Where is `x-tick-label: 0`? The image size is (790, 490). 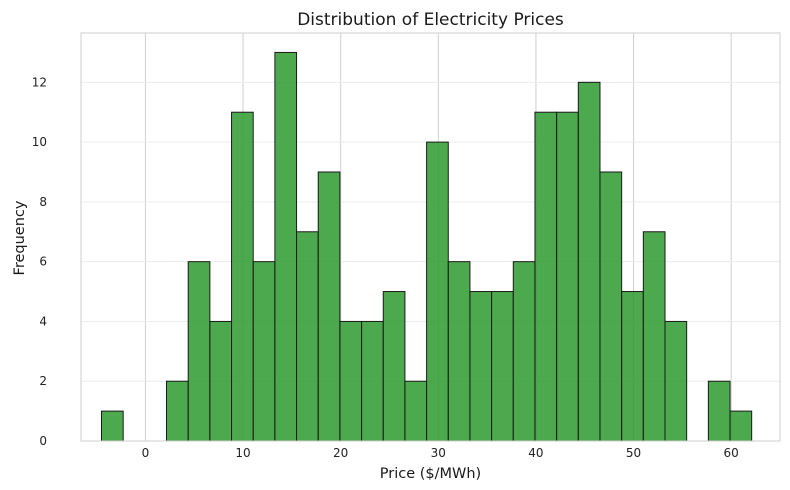 x-tick-label: 0 is located at coordinates (146, 453).